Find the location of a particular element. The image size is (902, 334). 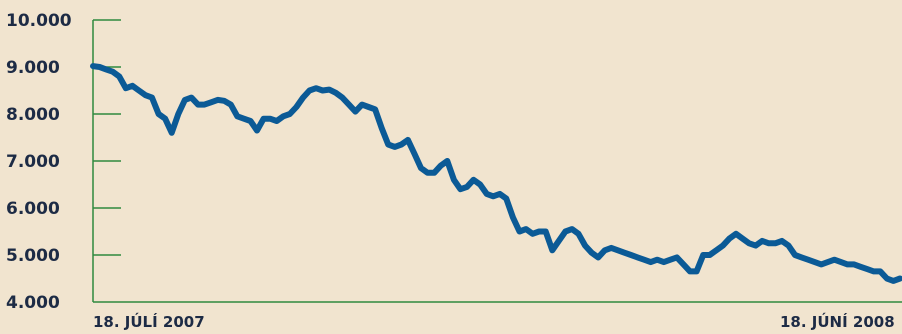

x-label-start: 18. JÚLÍ 2007 is located at coordinates (149, 321).